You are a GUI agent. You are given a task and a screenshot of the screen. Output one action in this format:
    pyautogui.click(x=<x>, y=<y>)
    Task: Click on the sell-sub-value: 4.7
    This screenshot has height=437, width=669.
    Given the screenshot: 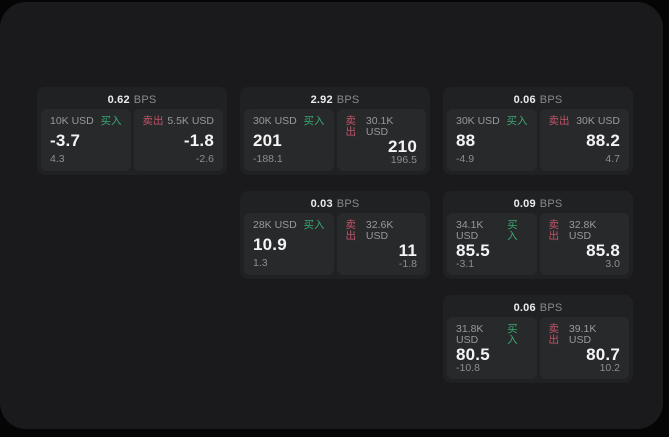 What is the action you would take?
    pyautogui.click(x=612, y=159)
    